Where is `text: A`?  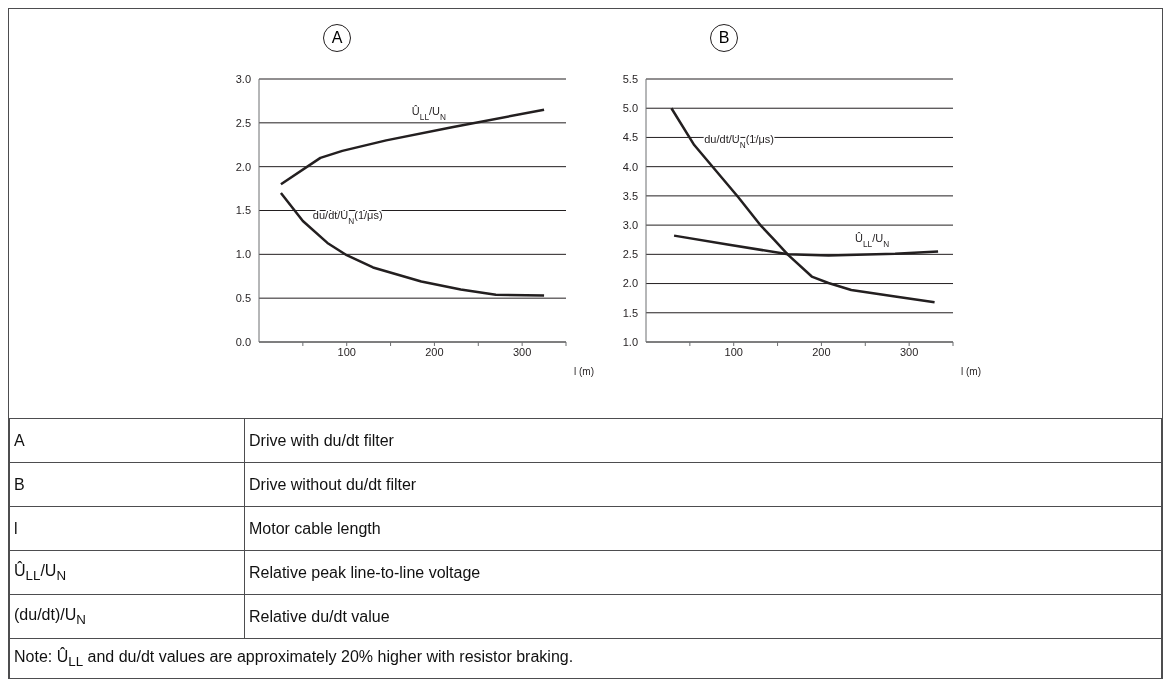
text: A is located at coordinates (127, 440).